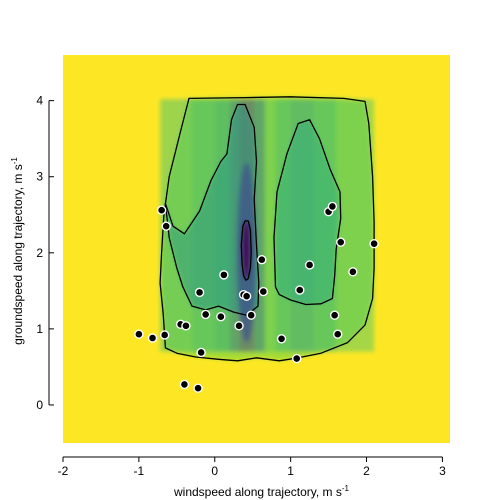 Image resolution: width=500 pixels, height=500 pixels. Describe the element at coordinates (39, 253) in the screenshot. I see `y-tick-label: 2` at that location.